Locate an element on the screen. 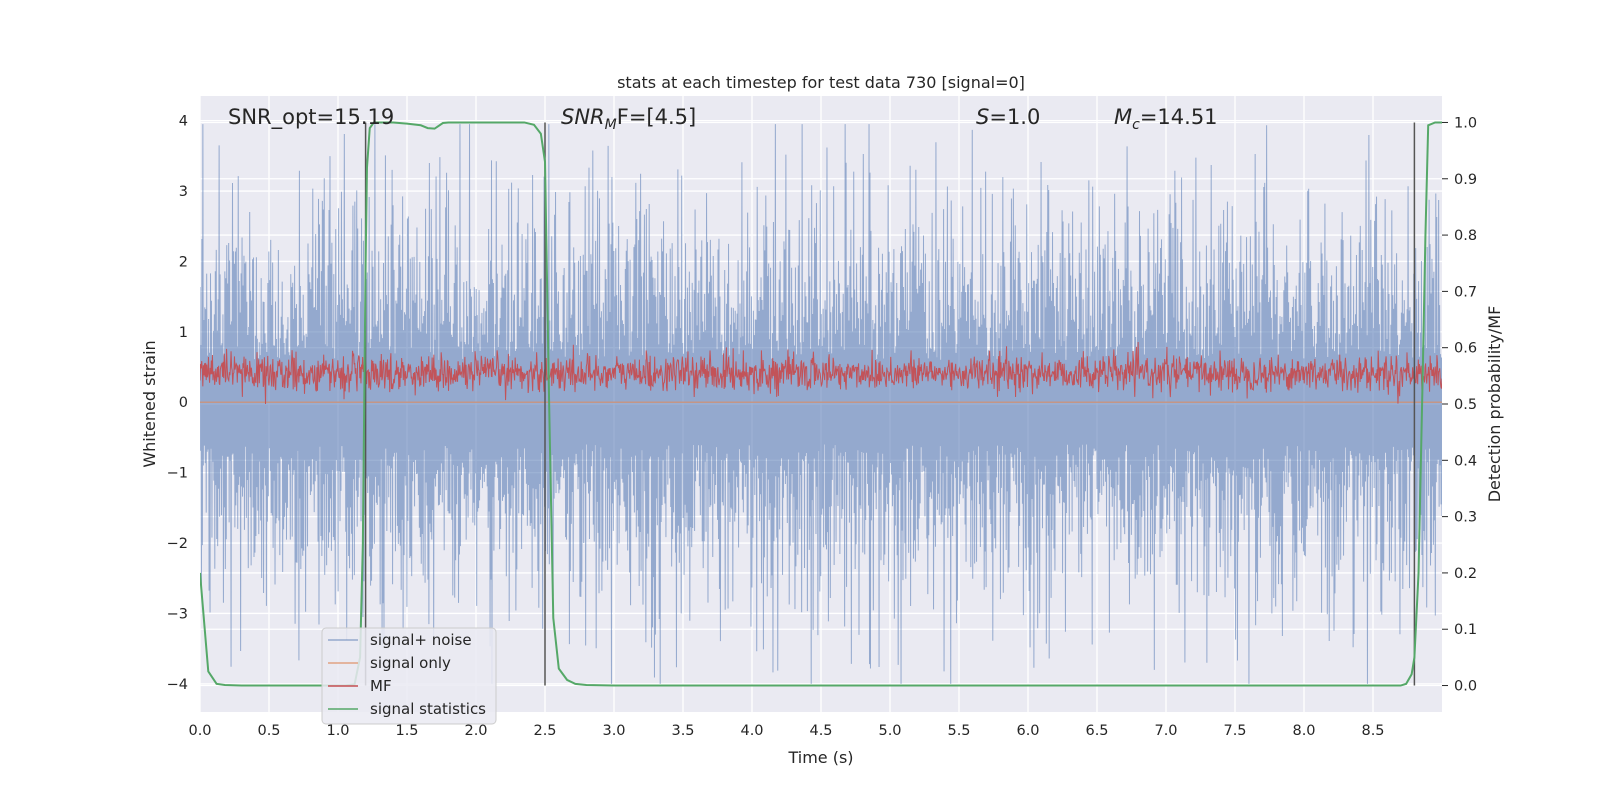 The height and width of the screenshot is (800, 1600). y-axis-right-ticks: 0.0 0.1 0.2 0.3 0.4 0.5 0.6 0.7 0.8 0.9 1.0 is located at coordinates (1459, 405).